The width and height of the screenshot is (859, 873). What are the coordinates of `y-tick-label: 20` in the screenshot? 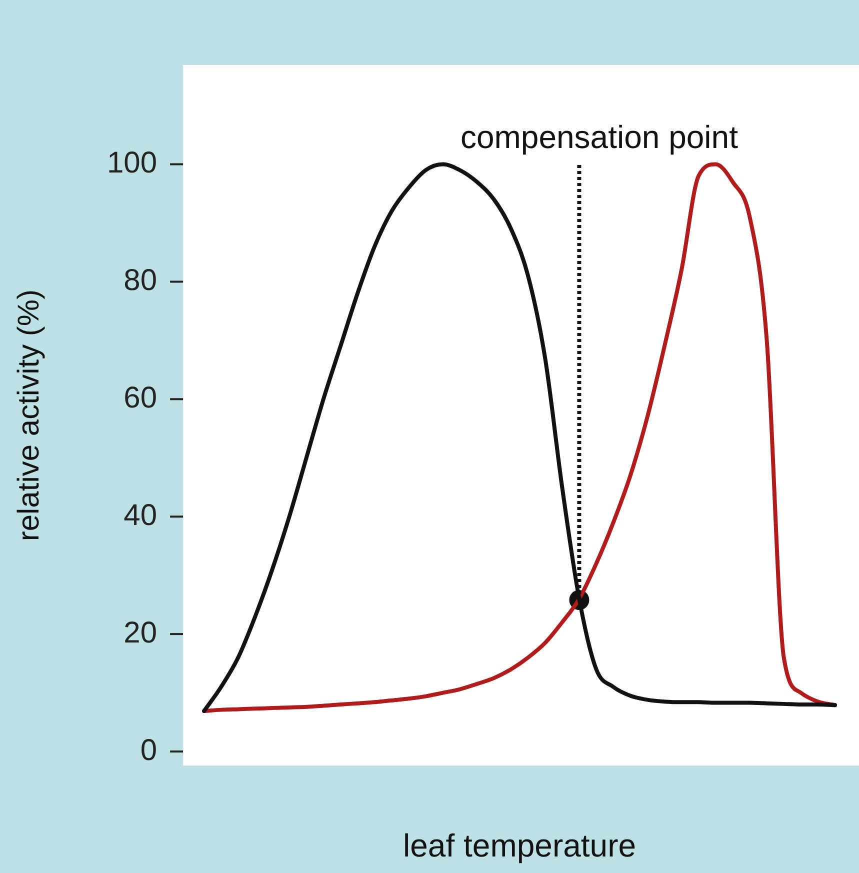 It's located at (141, 633).